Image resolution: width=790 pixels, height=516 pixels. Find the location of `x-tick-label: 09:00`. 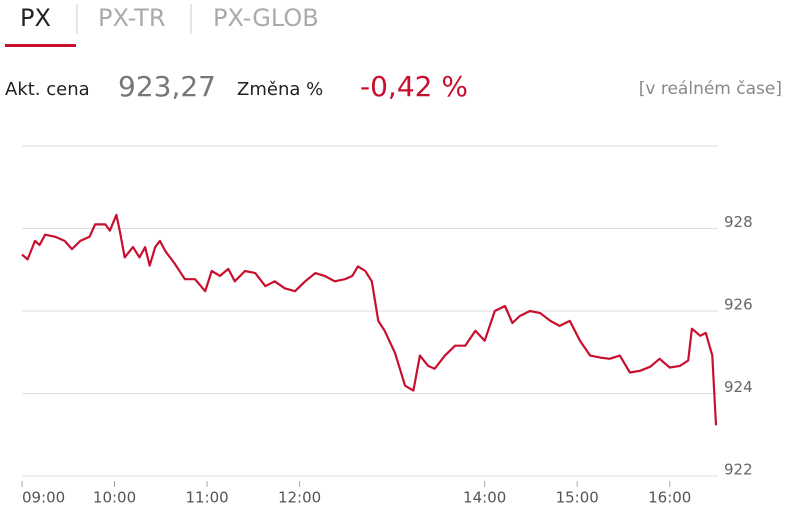

x-tick-label: 09:00 is located at coordinates (43, 498).